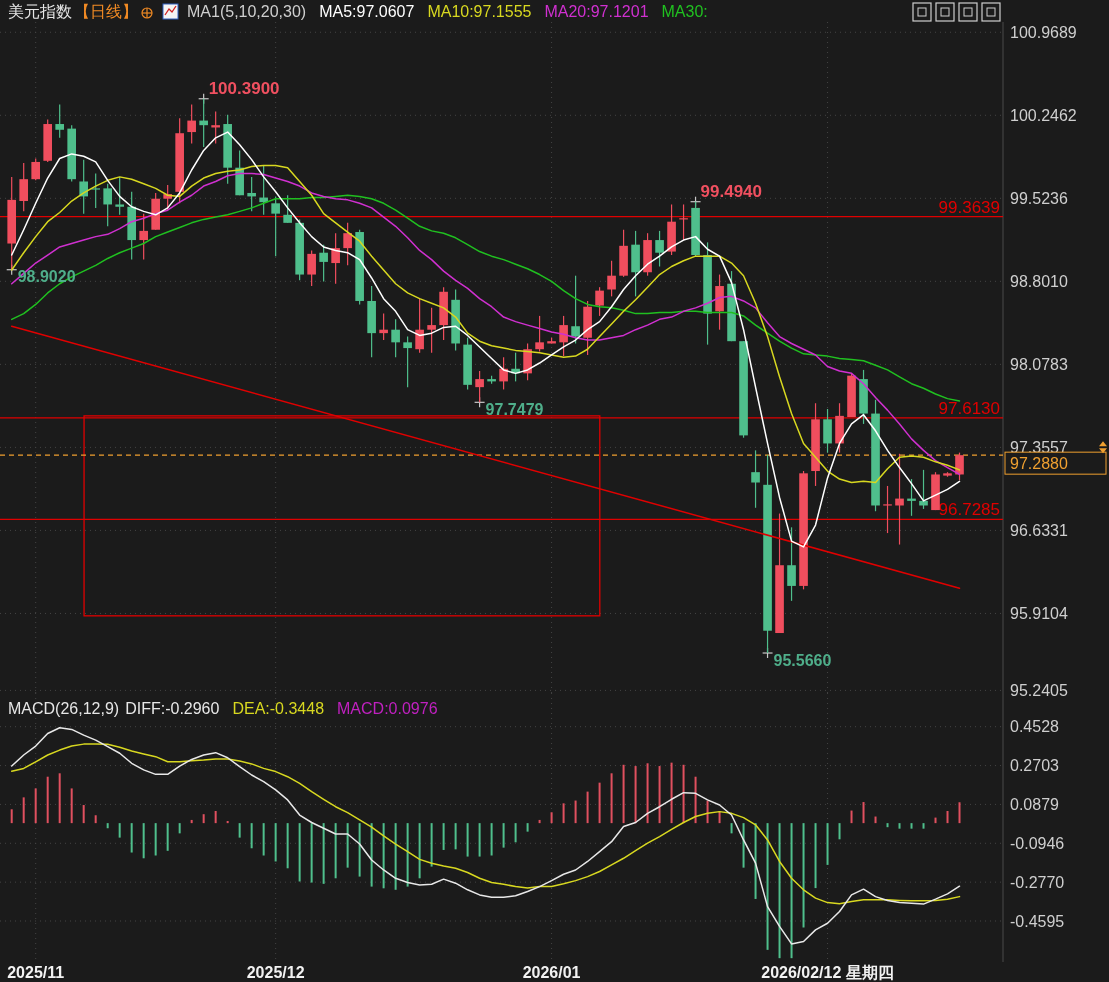 This screenshot has height=982, width=1109. What do you see at coordinates (1039, 530) in the screenshot?
I see `y-tick-label: 96.6331` at bounding box center [1039, 530].